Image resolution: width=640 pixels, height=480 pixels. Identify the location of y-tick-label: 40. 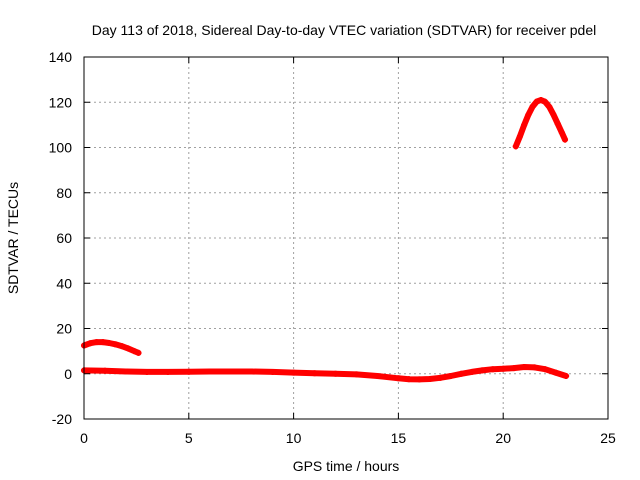
(64, 283).